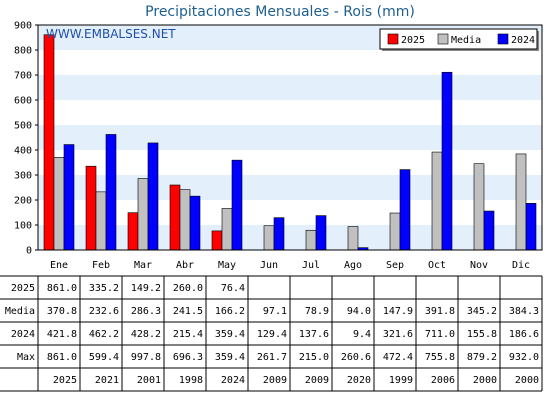 The width and height of the screenshot is (560, 400). I want to click on bar-2024-jun, so click(279, 234).